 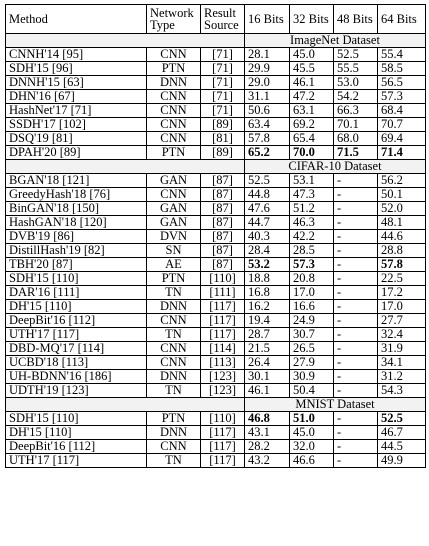 I want to click on bits-16-cell: 16.8, so click(x=267, y=292).